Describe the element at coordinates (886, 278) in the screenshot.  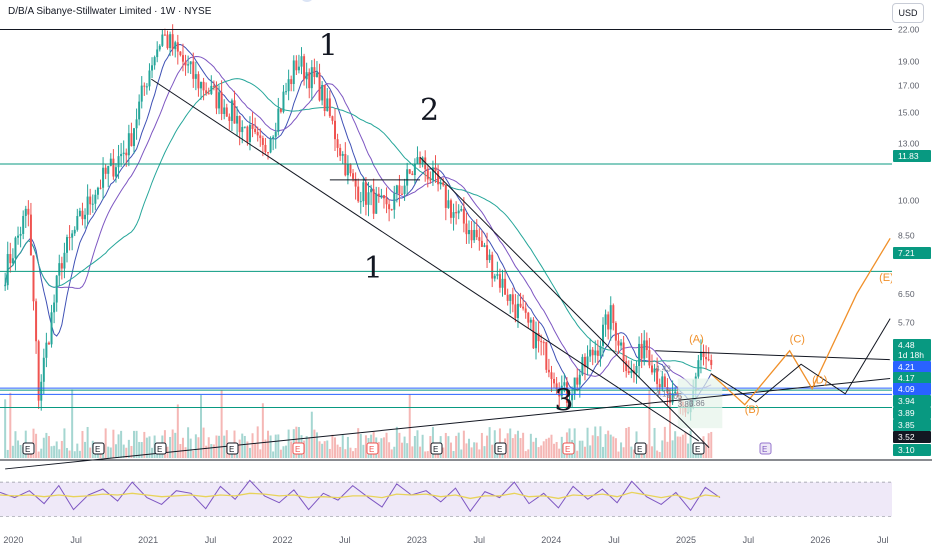
I see `wave-label: (E)` at that location.